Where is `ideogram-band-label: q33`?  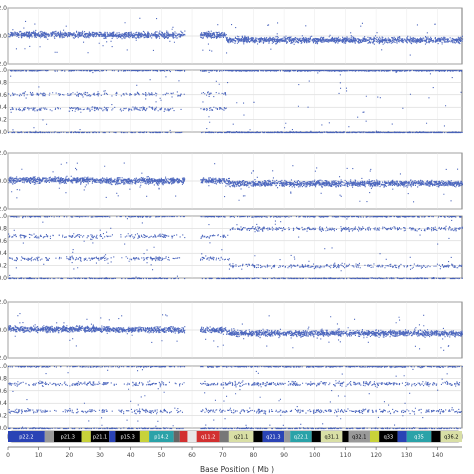
ideogram-band-label: q33 is located at coordinates (389, 438).